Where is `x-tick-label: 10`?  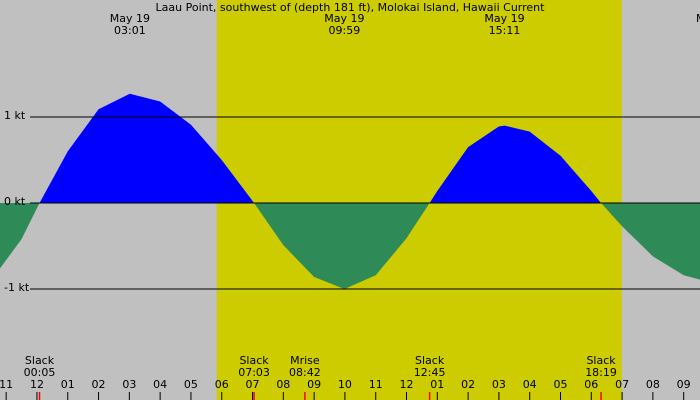
x-tick-label: 10 is located at coordinates (345, 384).